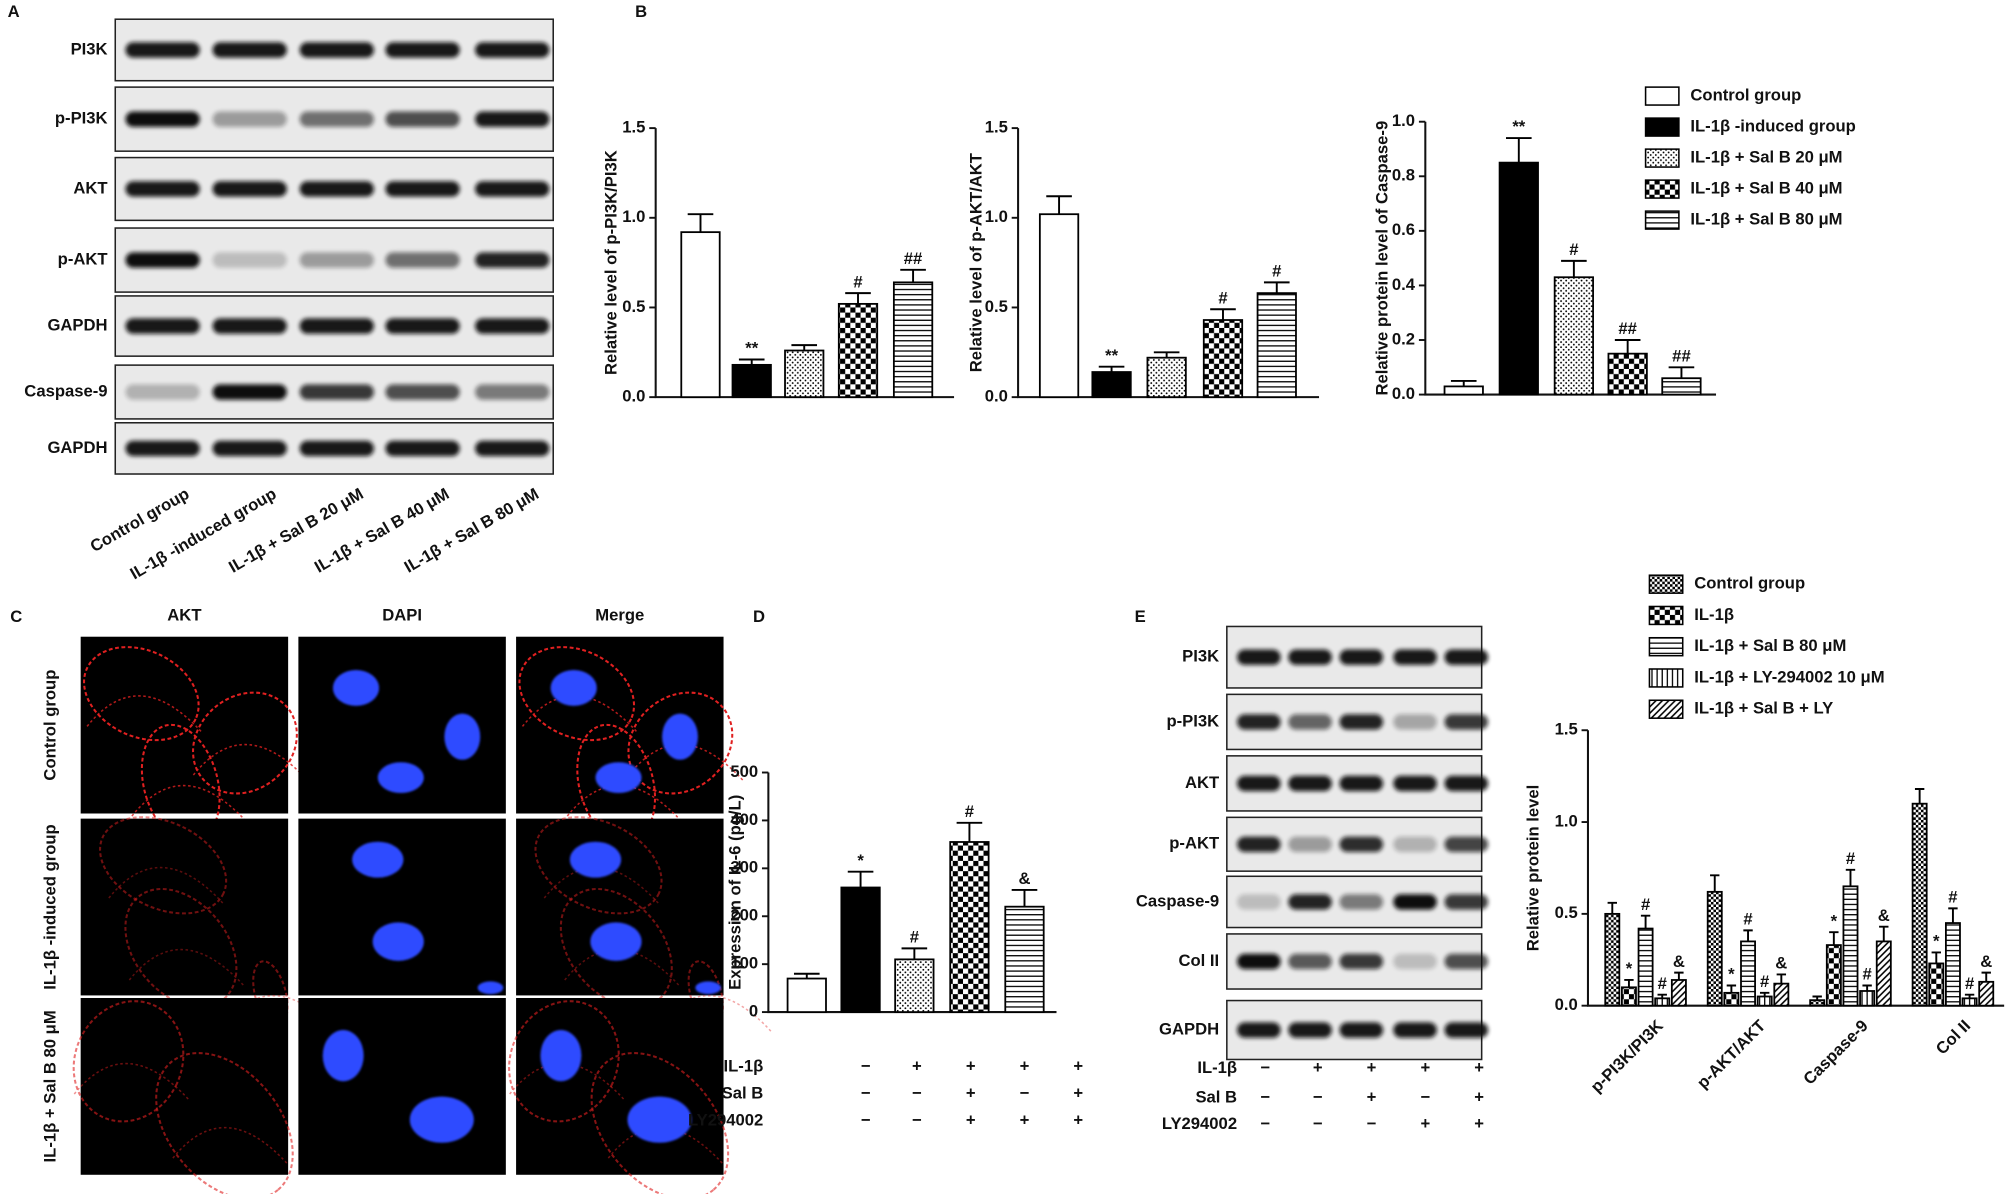 This screenshot has width=2008, height=1194. Describe the element at coordinates (1192, 720) in the screenshot. I see `blot-row-label: p-PI3K` at that location.